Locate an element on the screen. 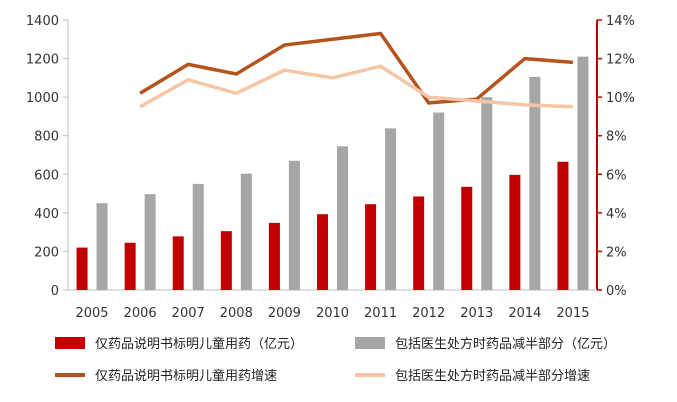 Image resolution: width=677 pixels, height=402 pixels. watermark: 健识局 is located at coordinates (621, 369).